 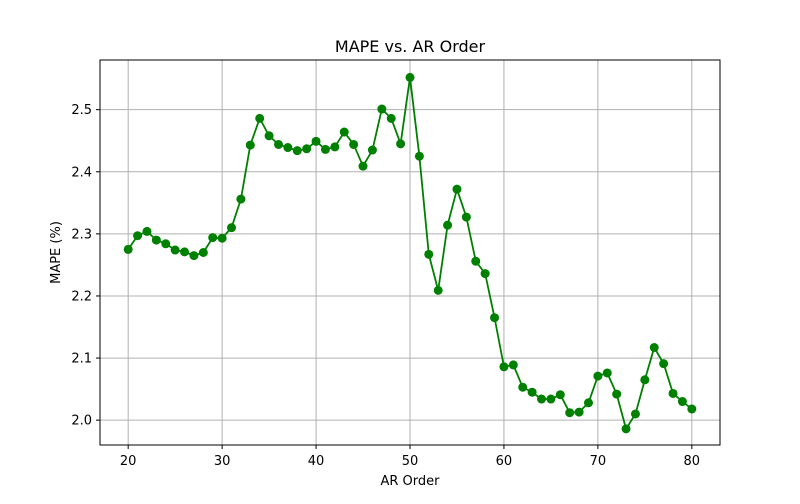 What do you see at coordinates (598, 461) in the screenshot?
I see `x-tick-label: 70` at bounding box center [598, 461].